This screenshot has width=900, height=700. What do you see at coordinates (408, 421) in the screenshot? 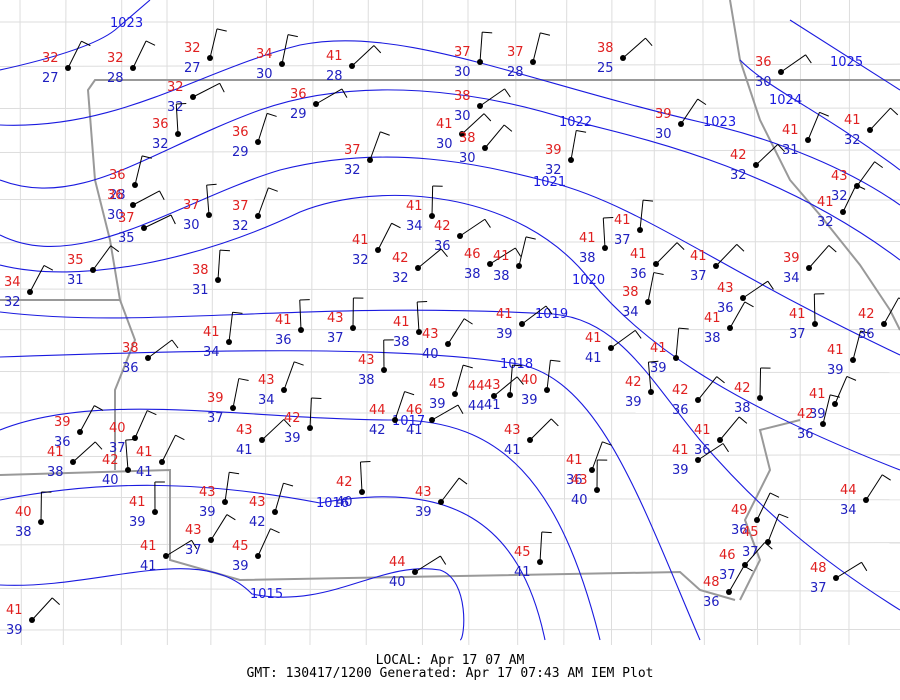
I see `isobar-label: 1017` at bounding box center [408, 421].